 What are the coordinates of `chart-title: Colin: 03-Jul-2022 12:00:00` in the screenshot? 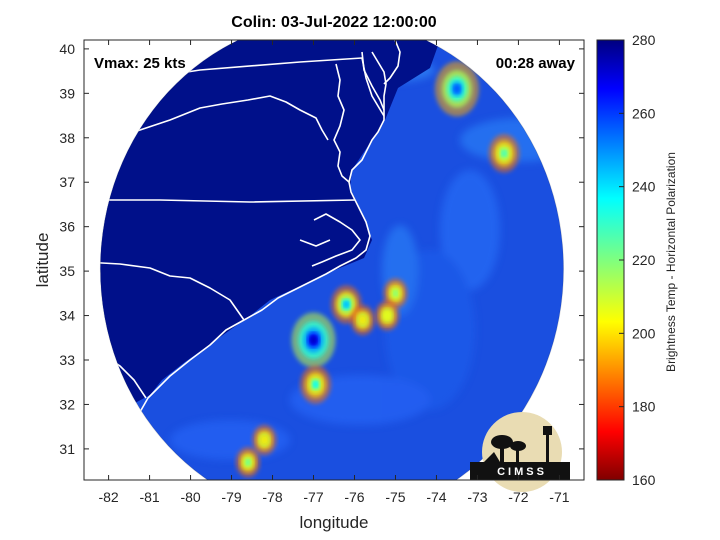 It's located at (334, 22).